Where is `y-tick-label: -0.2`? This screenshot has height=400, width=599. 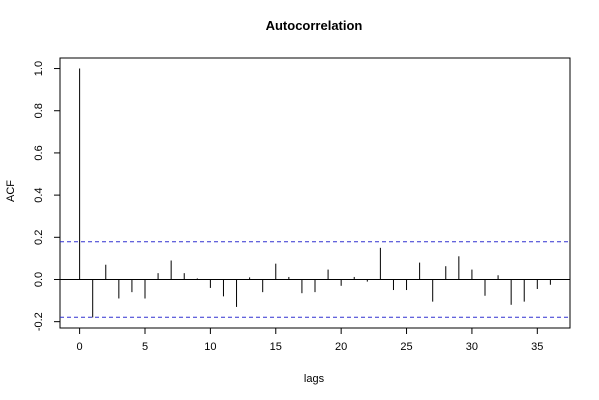
y-tick-label: -0.2 is located at coordinates (39, 321).